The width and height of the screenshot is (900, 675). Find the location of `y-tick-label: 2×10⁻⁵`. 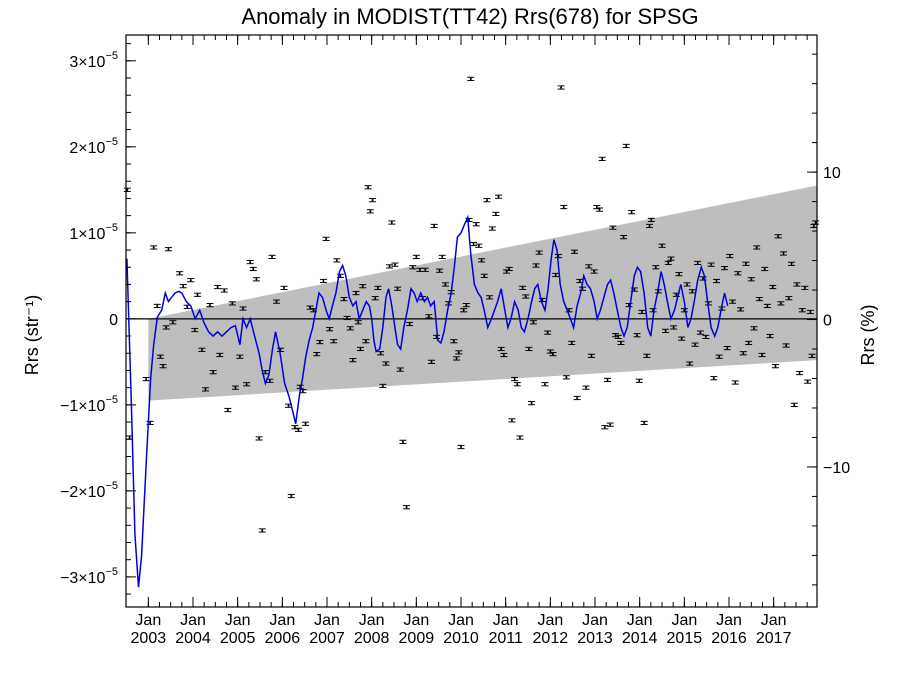

y-tick-label: 2×10⁻⁵ is located at coordinates (93, 146).